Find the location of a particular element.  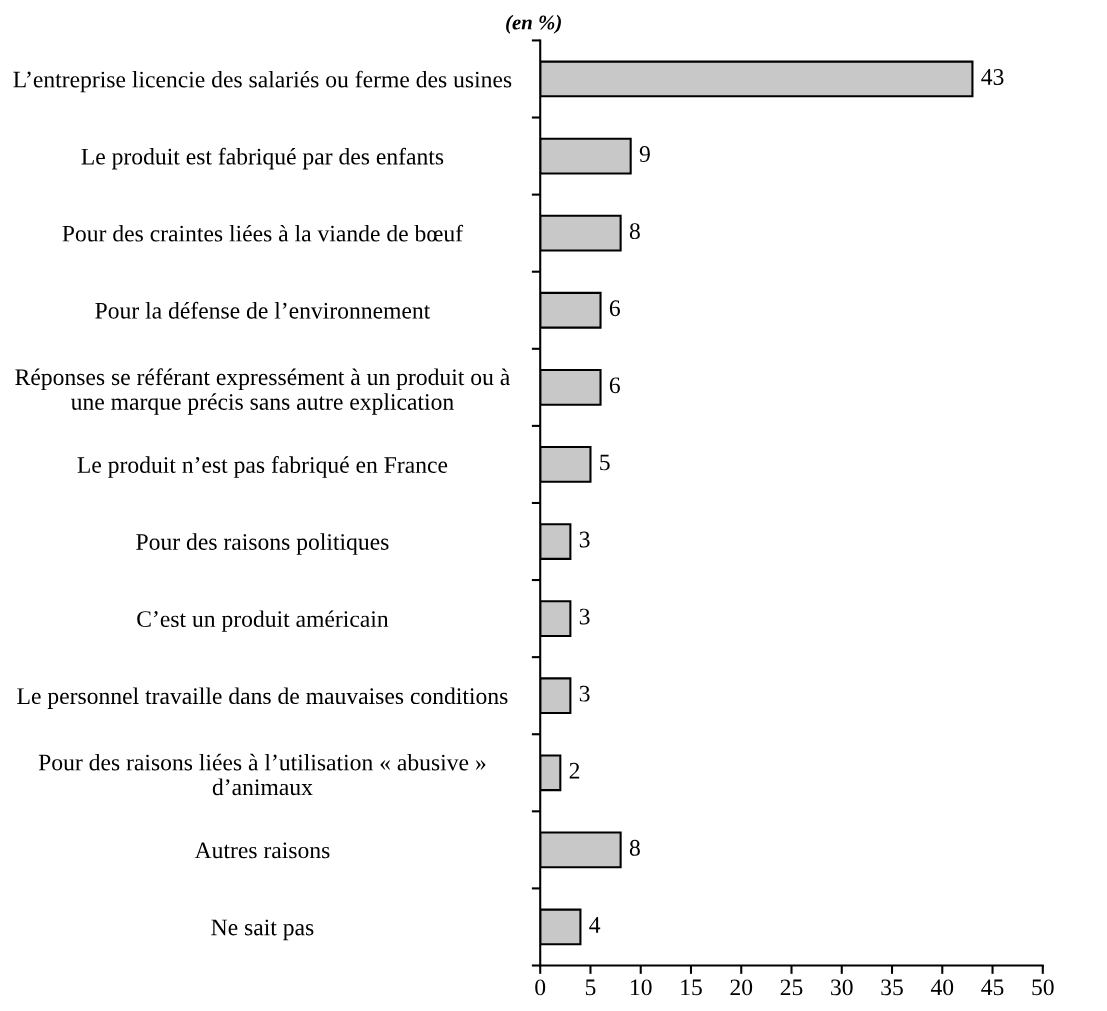

y-tick-label: Le personnel travaille dans de mauvaises conditions is located at coordinates (262, 698).